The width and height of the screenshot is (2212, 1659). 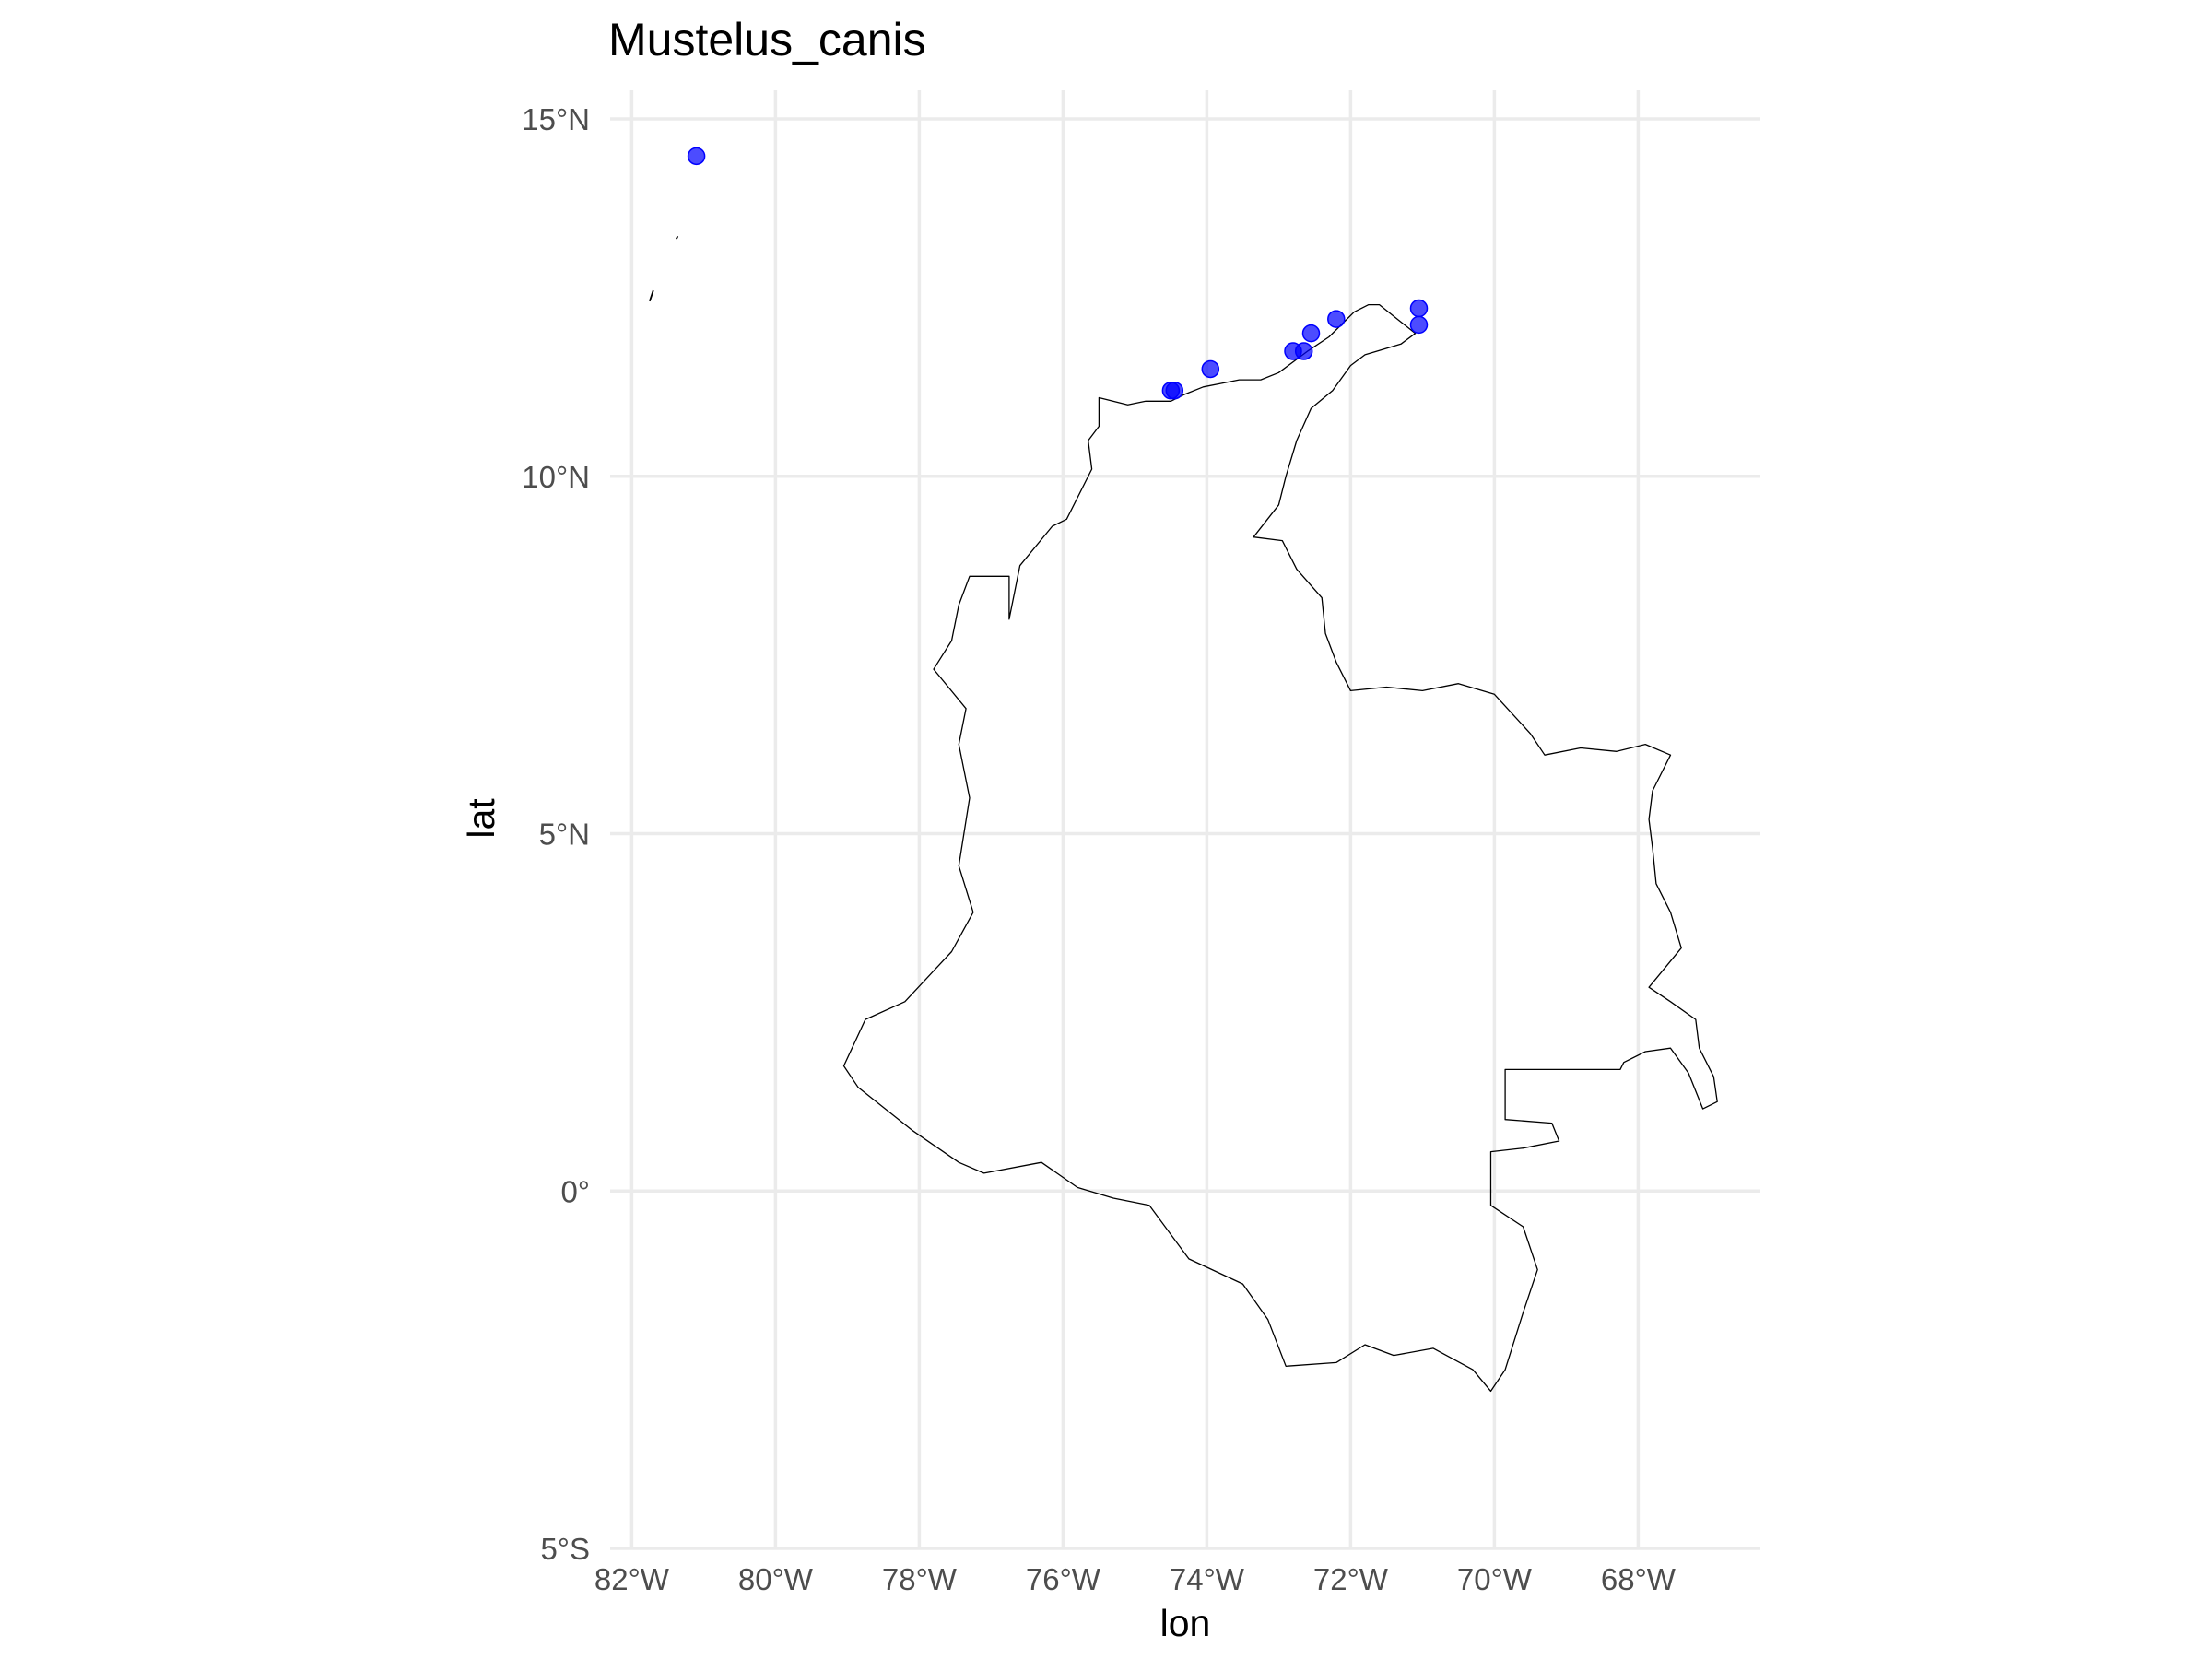 I want to click on y-tick-label: 5°S, so click(x=565, y=1549).